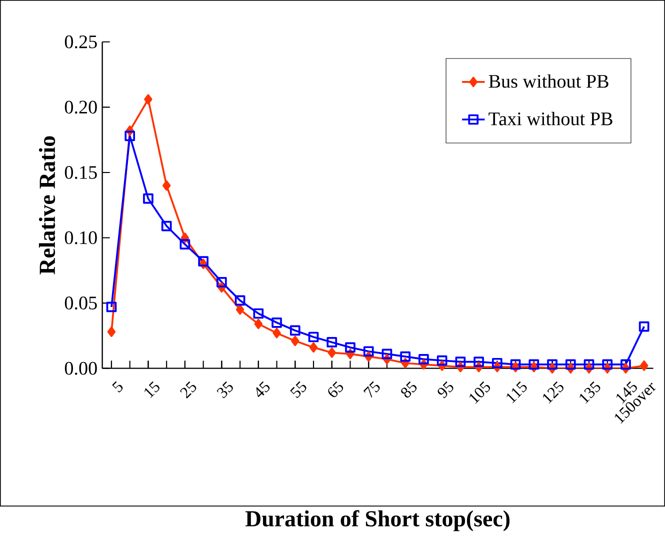 The image size is (665, 536). I want to click on x-tick-label: 65, so click(336, 390).